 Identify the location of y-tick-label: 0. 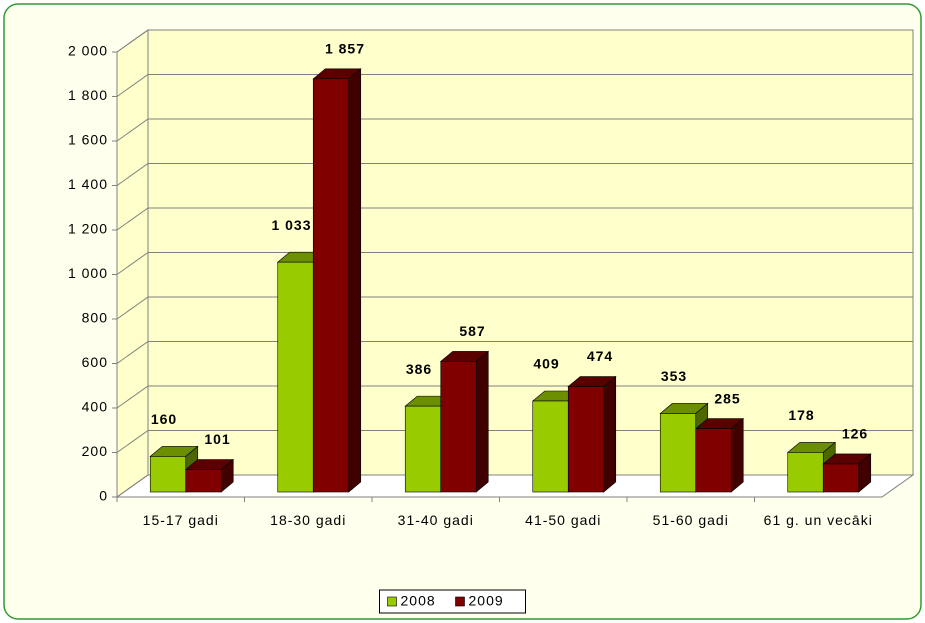
(103, 496).